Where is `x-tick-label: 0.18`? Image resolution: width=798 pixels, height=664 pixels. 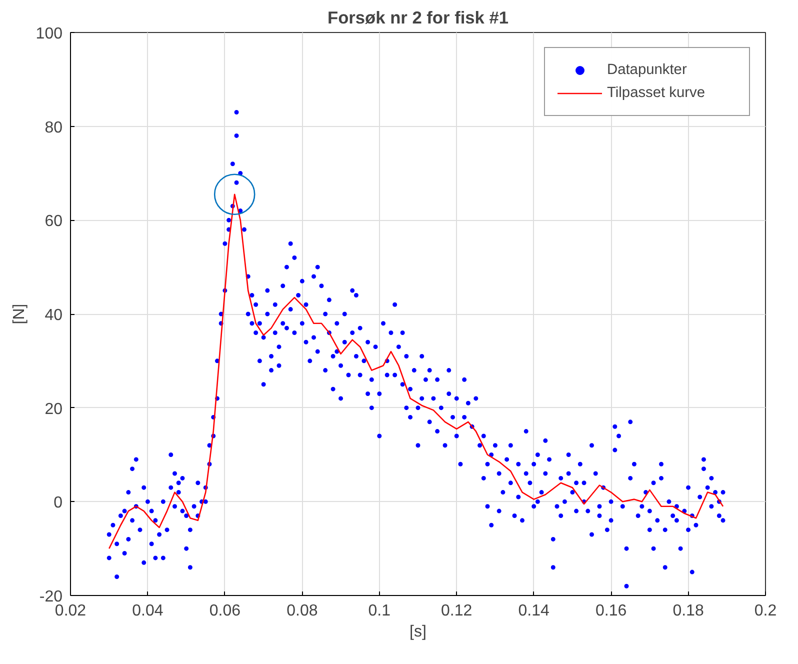 x-tick-label: 0.18 is located at coordinates (688, 611).